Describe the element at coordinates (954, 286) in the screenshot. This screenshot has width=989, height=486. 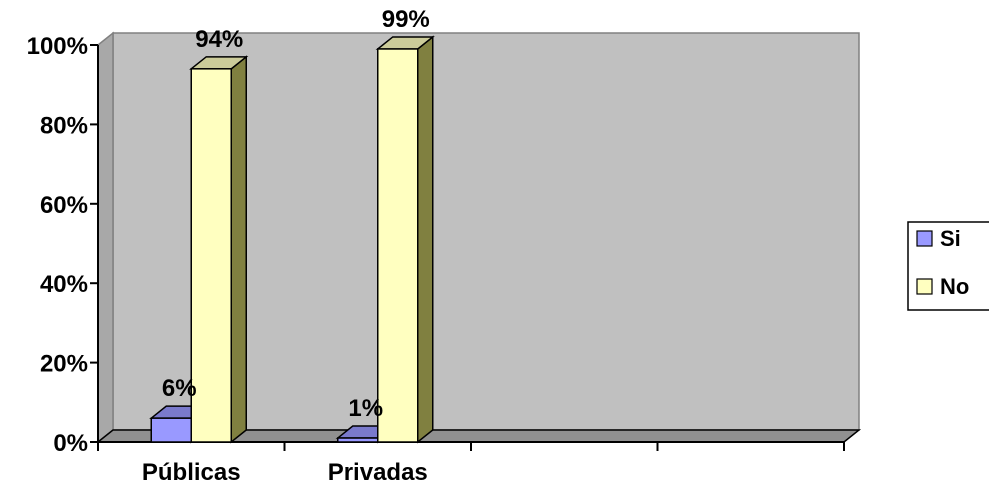
I see `legend-label-no: No` at that location.